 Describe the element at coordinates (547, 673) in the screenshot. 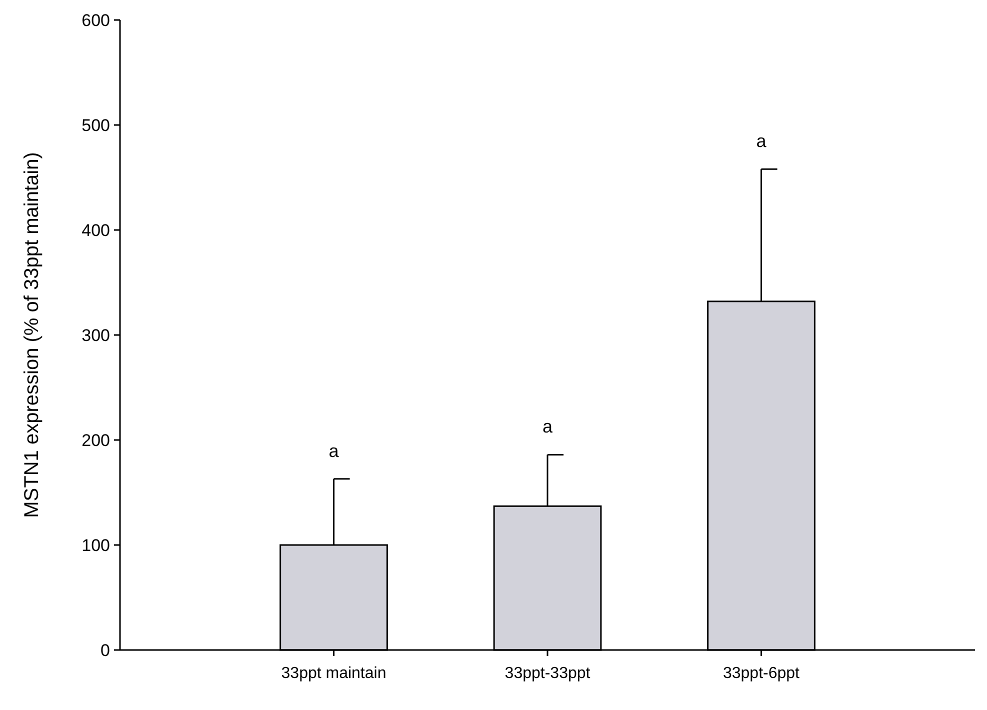

I see `x-tick-label: 33ppt-33ppt` at that location.